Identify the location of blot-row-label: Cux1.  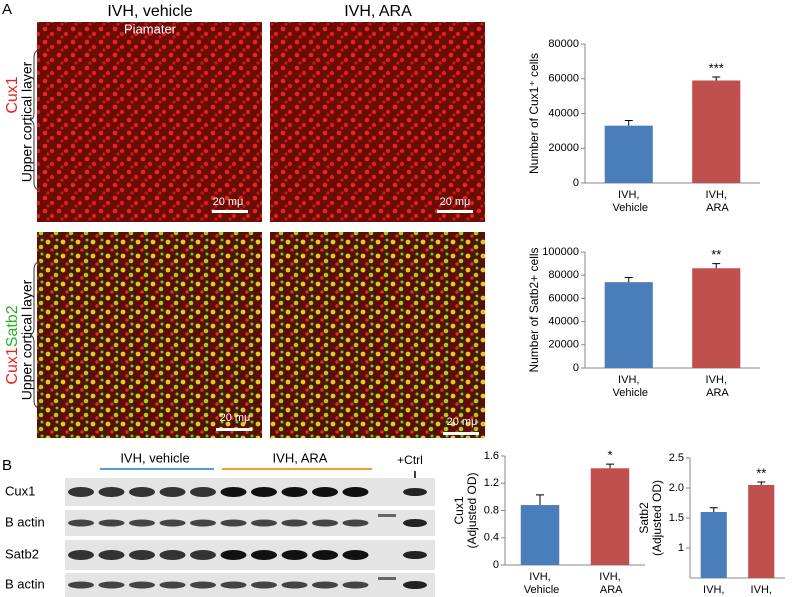
(20, 490).